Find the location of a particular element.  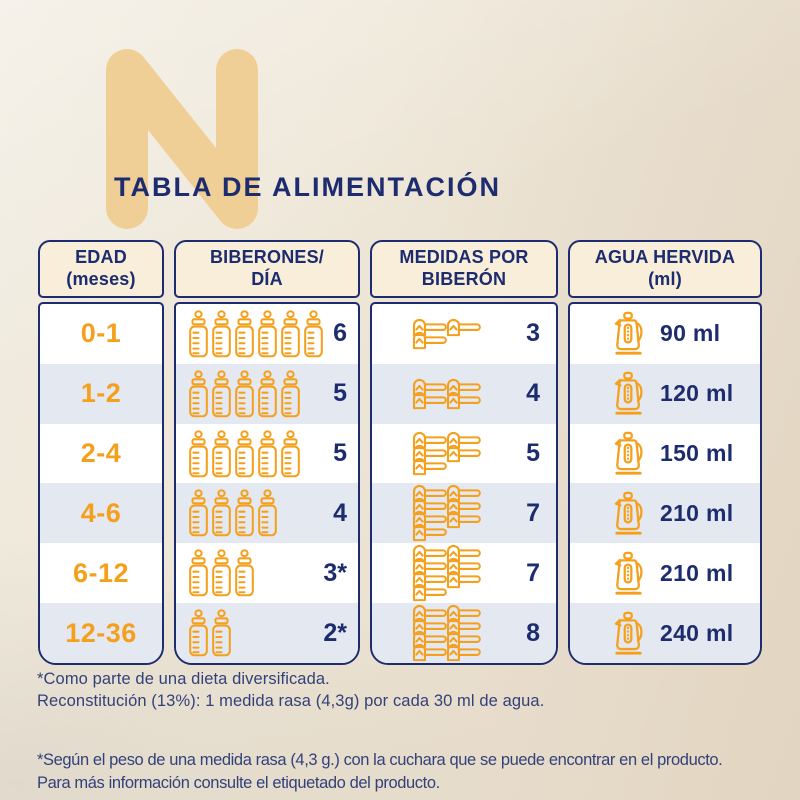

edad-value: 6-12 is located at coordinates (101, 572).